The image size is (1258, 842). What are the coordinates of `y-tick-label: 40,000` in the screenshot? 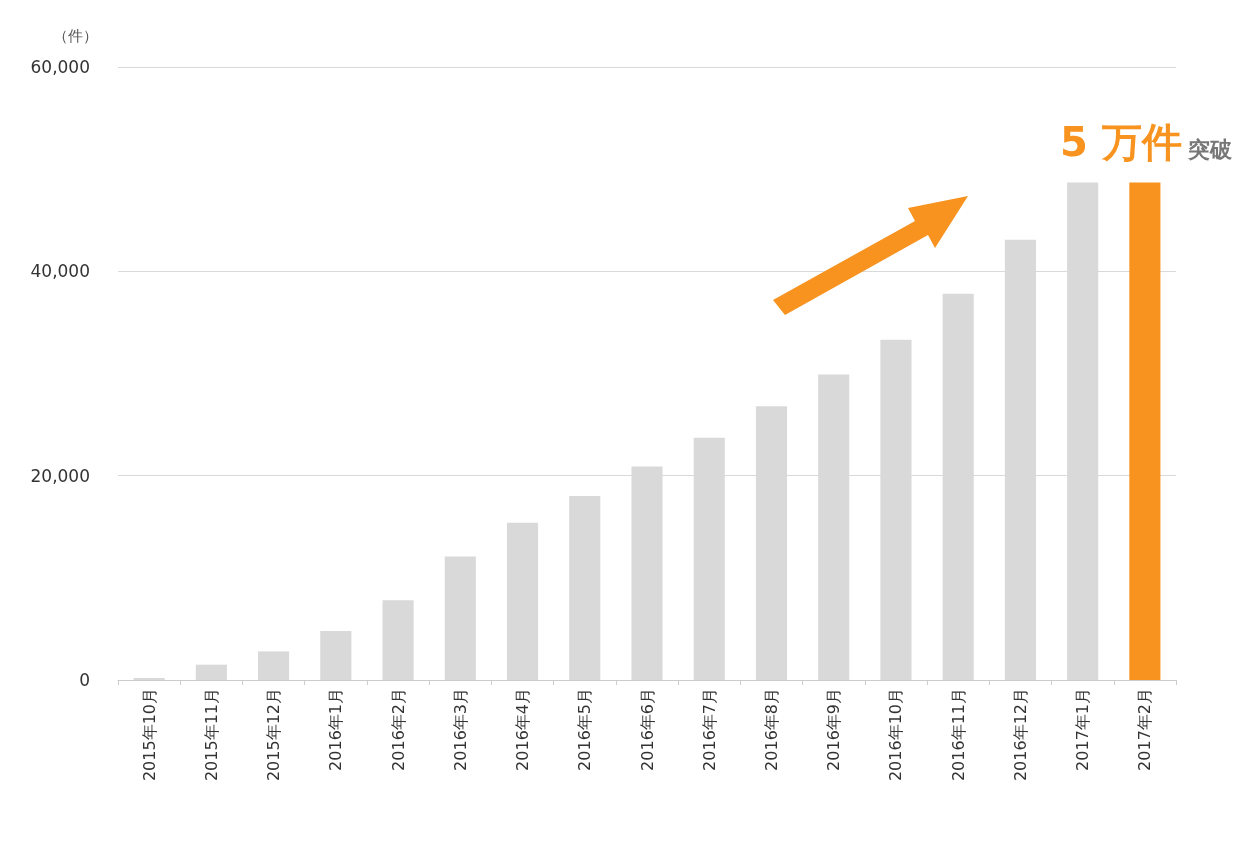 It's located at (60, 271).